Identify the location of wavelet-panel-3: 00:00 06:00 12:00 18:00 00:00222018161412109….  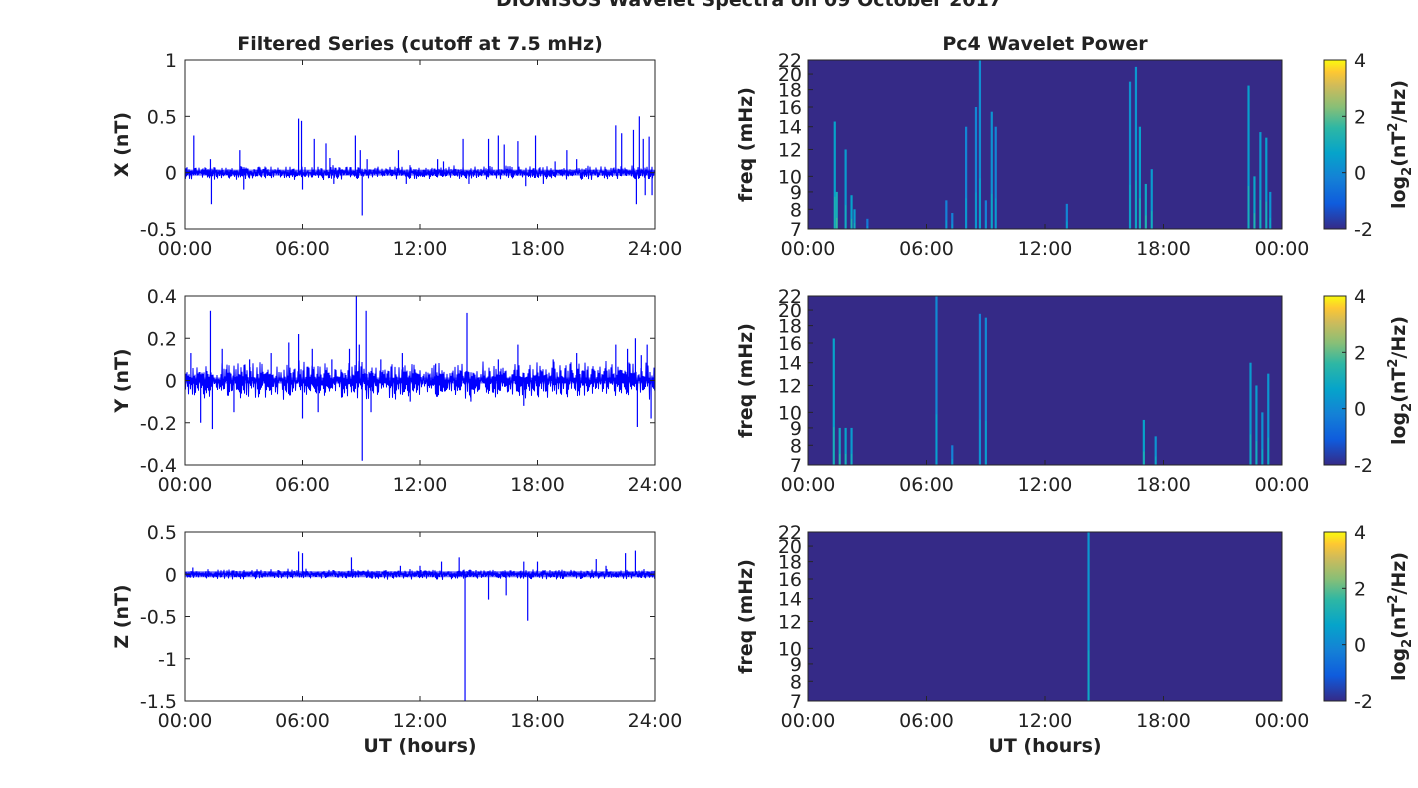
(1075, 627).